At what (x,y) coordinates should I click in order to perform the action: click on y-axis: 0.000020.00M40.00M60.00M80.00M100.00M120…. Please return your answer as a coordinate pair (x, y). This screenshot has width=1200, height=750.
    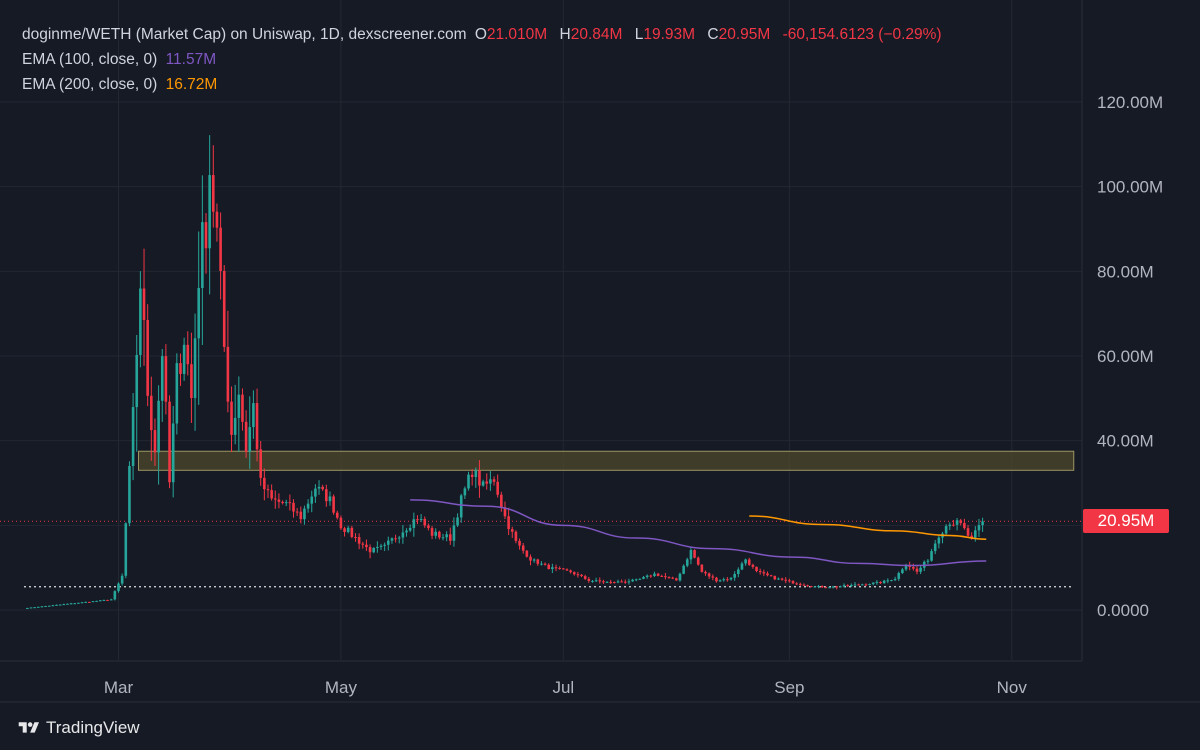
    Looking at the image, I should click on (1130, 356).